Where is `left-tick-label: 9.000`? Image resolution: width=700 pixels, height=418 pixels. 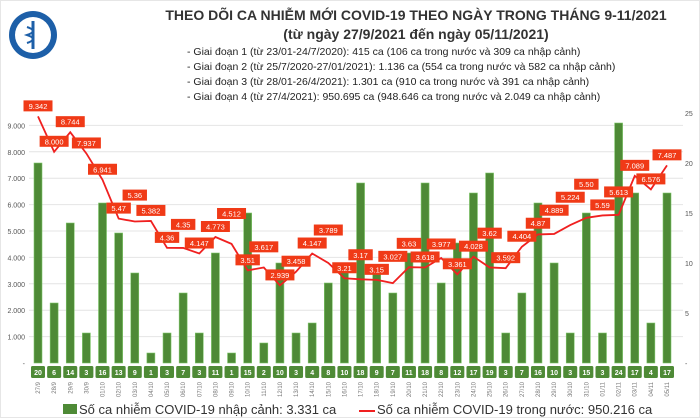
left-tick-label: 9.000 is located at coordinates (16, 126).